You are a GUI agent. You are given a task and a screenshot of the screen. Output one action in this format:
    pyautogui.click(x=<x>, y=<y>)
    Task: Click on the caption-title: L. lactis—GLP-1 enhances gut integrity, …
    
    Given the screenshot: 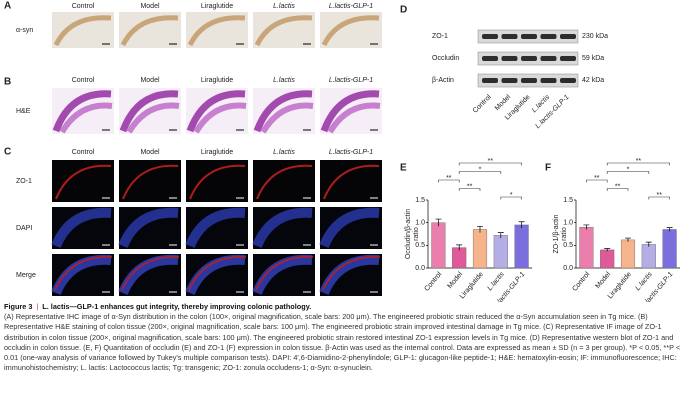 What is the action you would take?
    pyautogui.click(x=177, y=306)
    